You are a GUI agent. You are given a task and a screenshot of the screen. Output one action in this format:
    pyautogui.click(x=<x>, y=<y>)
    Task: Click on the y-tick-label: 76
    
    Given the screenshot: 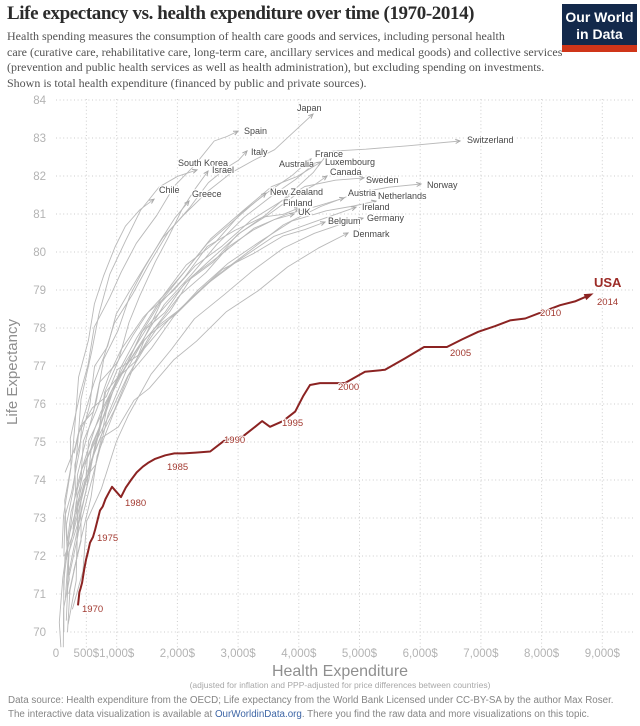 What is the action you would take?
    pyautogui.click(x=39, y=405)
    